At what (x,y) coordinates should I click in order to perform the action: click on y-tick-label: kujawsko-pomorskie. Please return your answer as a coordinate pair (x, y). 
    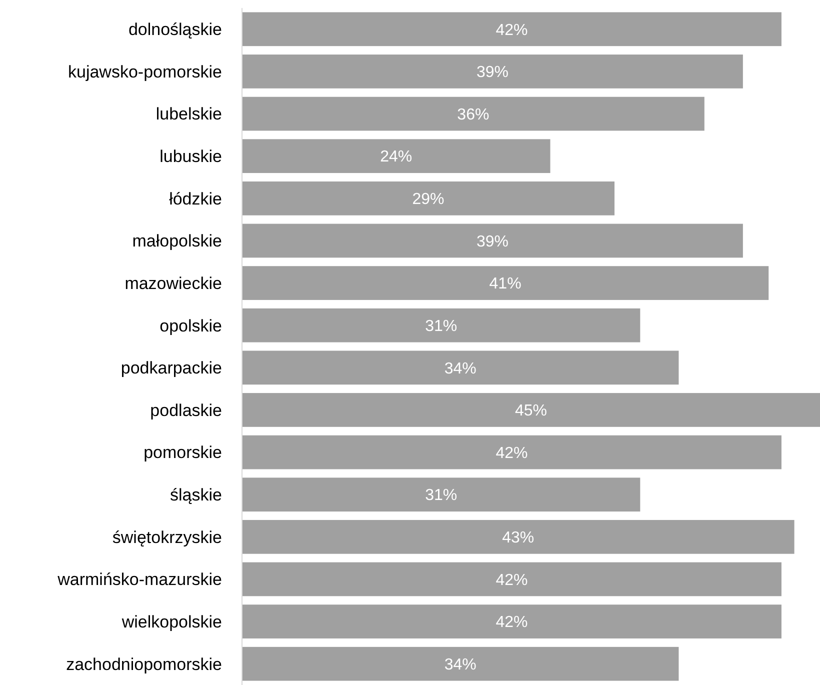
    Looking at the image, I should click on (145, 72).